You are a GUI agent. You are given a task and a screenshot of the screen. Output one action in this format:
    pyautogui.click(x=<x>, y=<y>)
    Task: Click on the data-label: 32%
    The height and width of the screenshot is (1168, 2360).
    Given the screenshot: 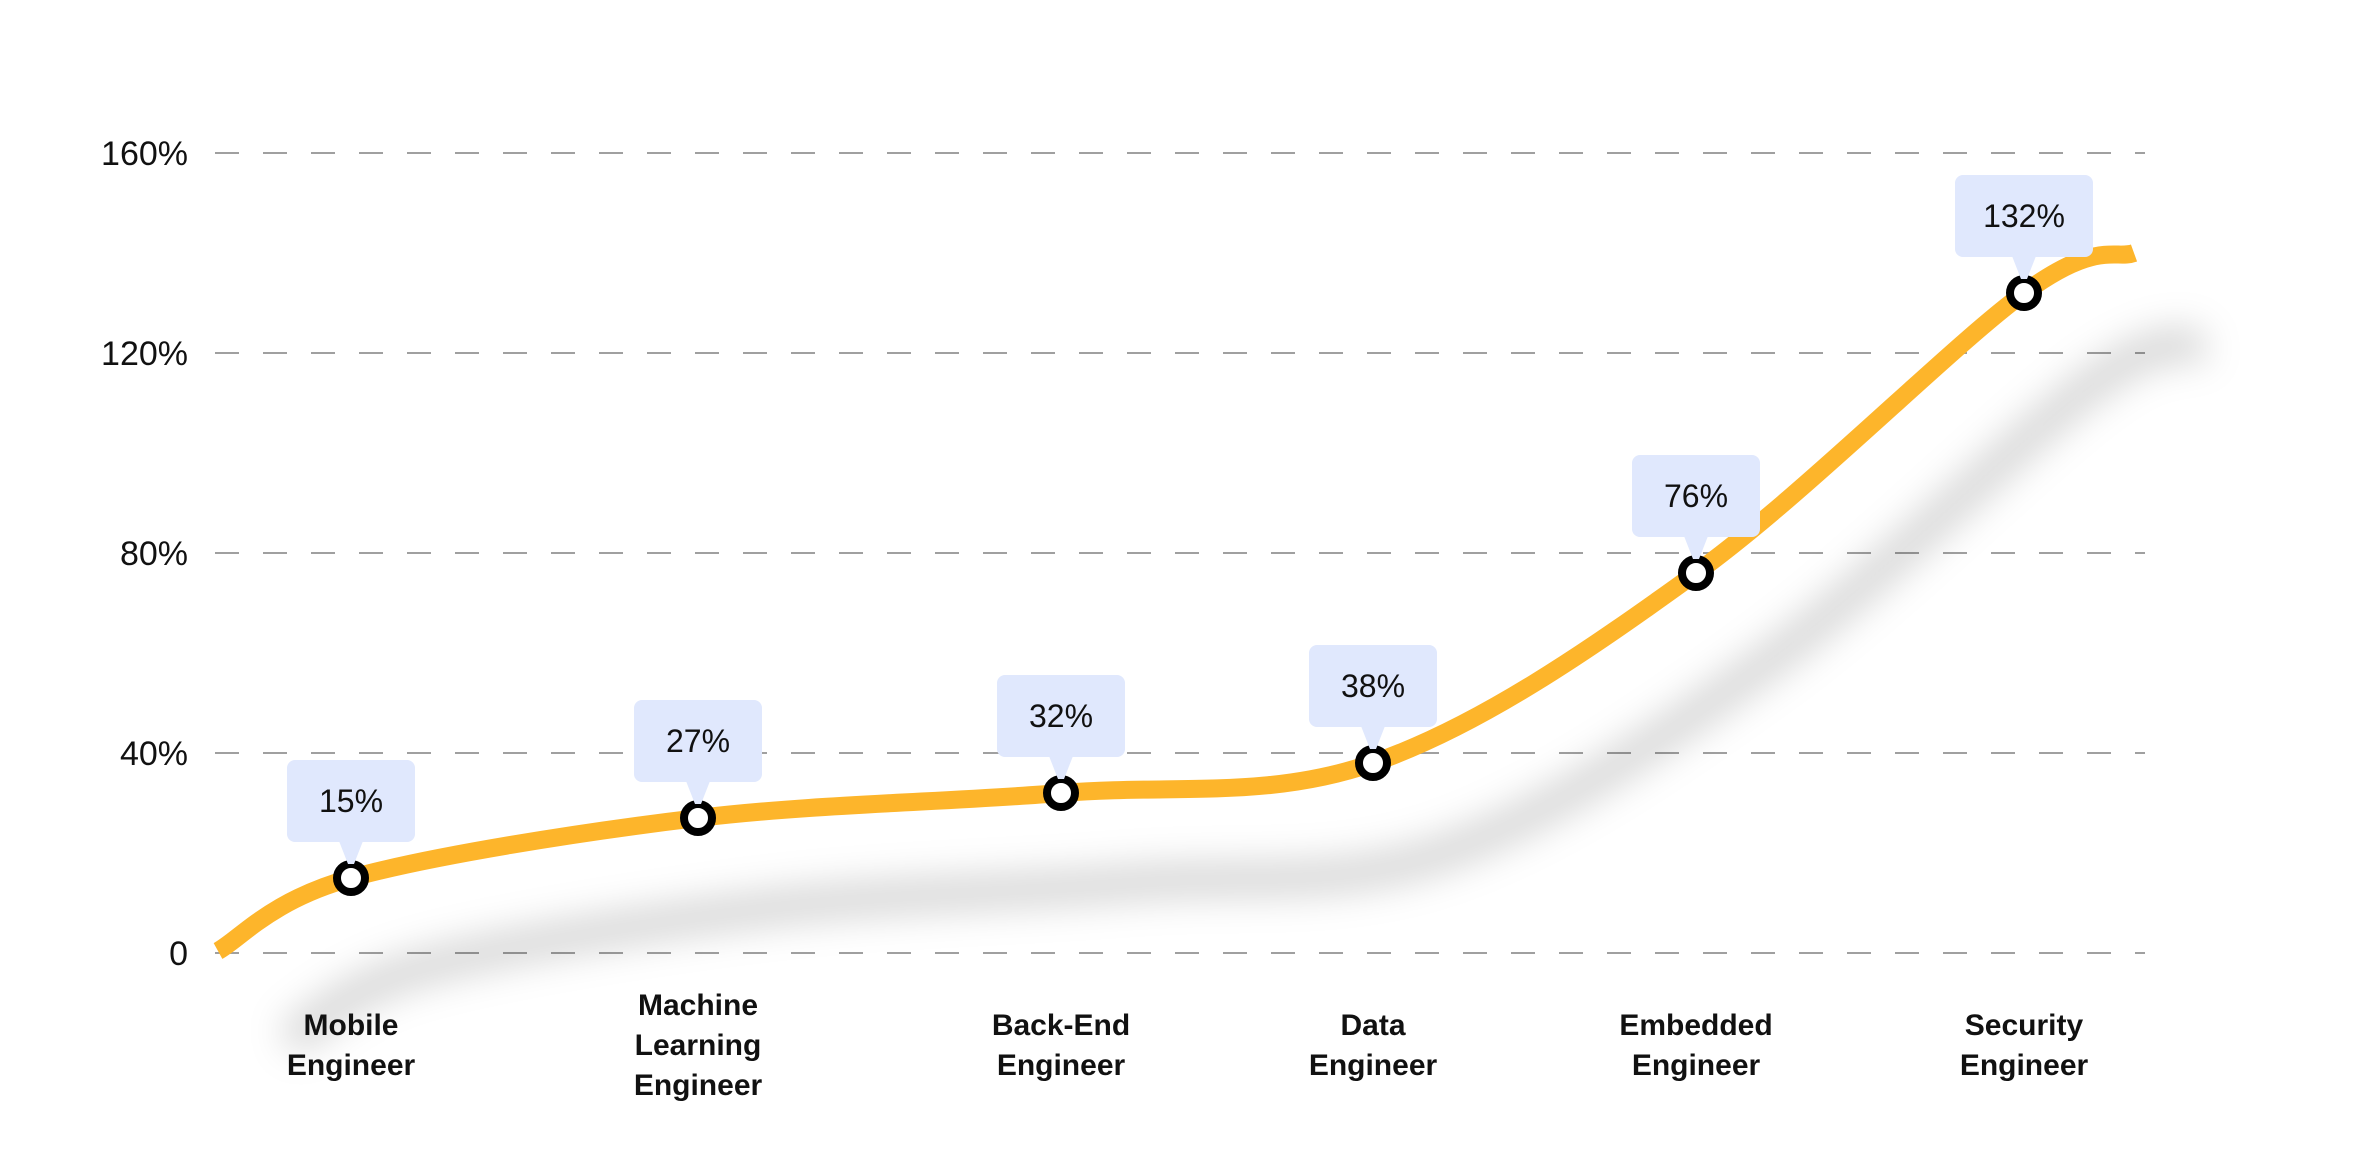 What is the action you would take?
    pyautogui.click(x=1061, y=727)
    